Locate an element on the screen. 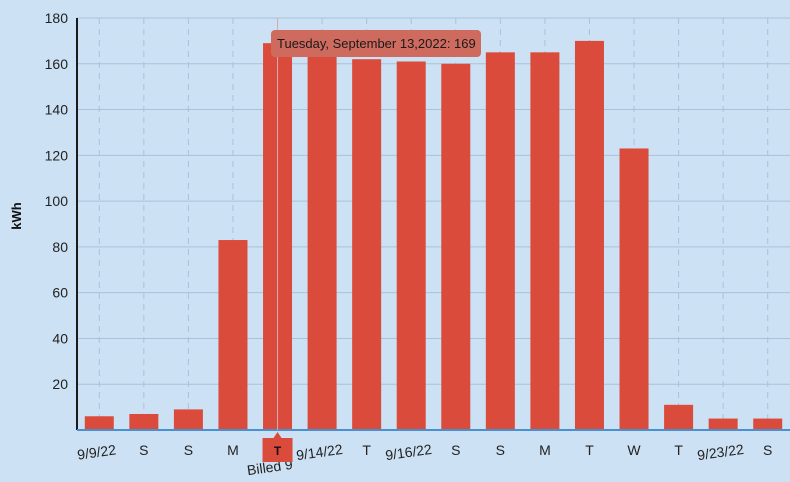  y-tick-labels: 20 40 60 80 100 120 140 160 180 is located at coordinates (57, 201).